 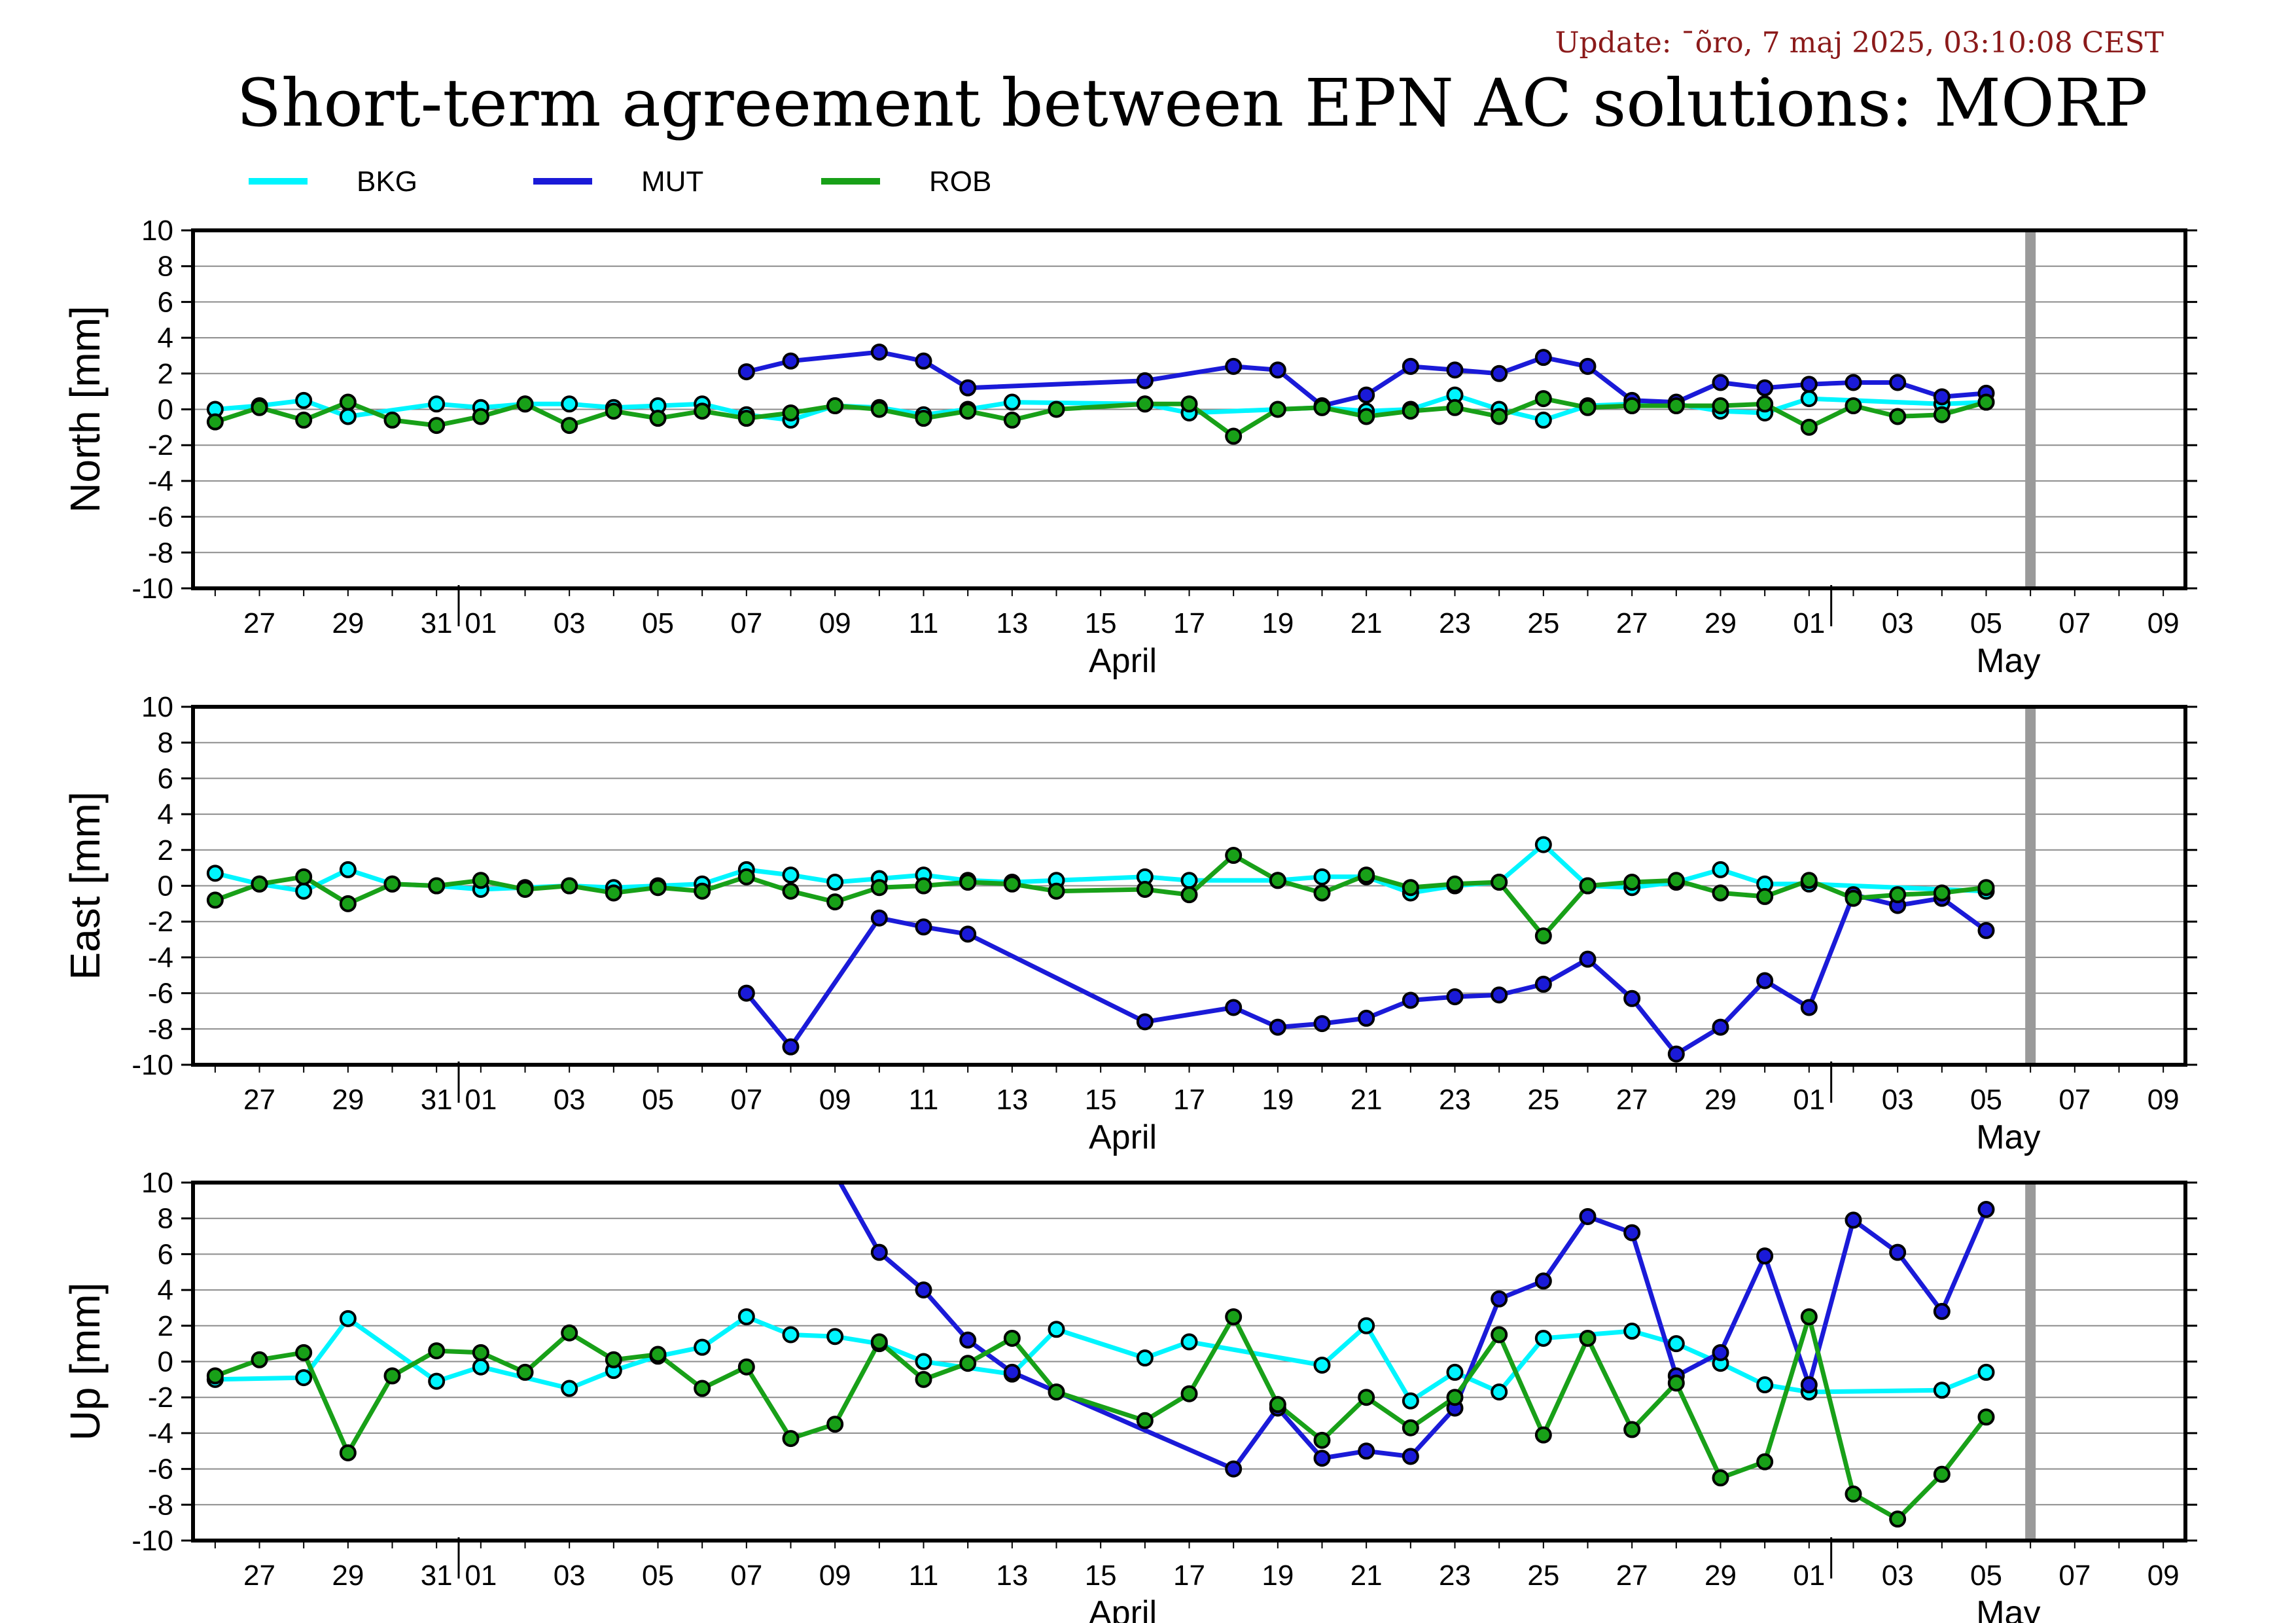 I want to click on series-line-rob, so click(x=1101, y=896).